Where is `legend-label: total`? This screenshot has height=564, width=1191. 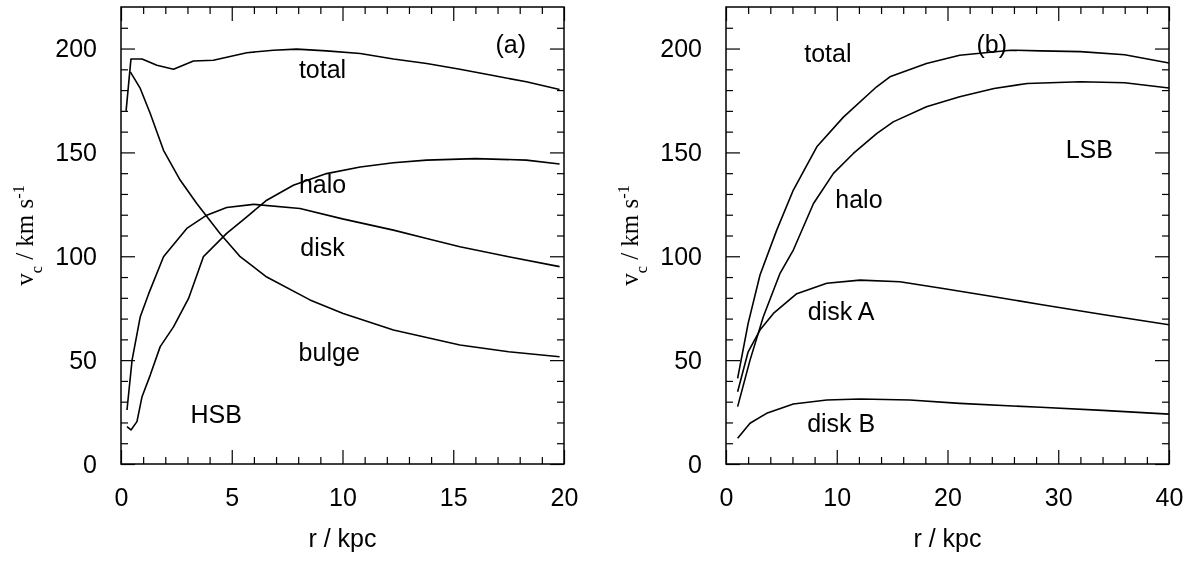 legend-label: total is located at coordinates (828, 52).